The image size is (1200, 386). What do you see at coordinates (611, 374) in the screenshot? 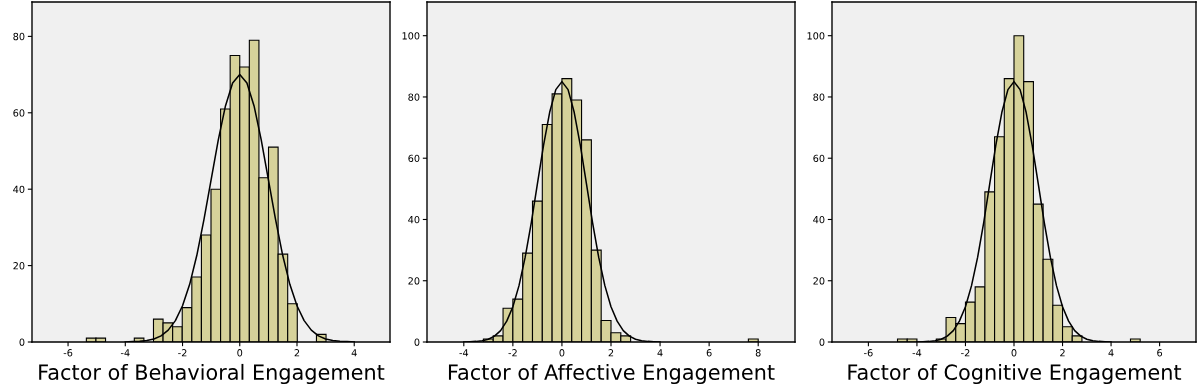
I see `x-axis-title: Factor of Affective Engagement` at bounding box center [611, 374].